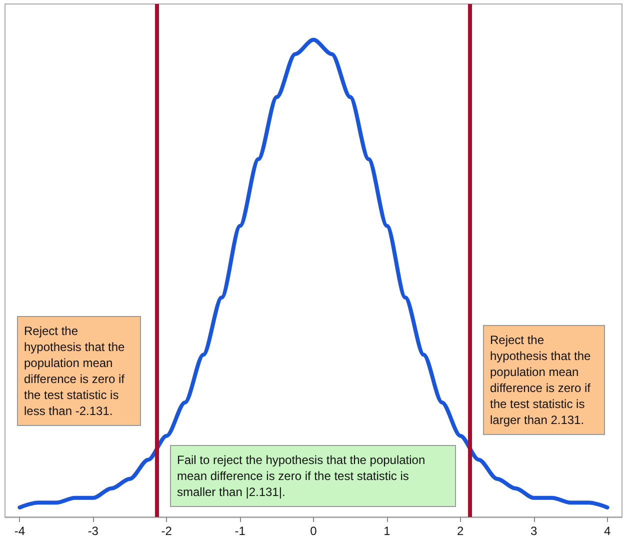 The image size is (630, 546). Describe the element at coordinates (460, 531) in the screenshot. I see `x-tick-label: 2` at that location.